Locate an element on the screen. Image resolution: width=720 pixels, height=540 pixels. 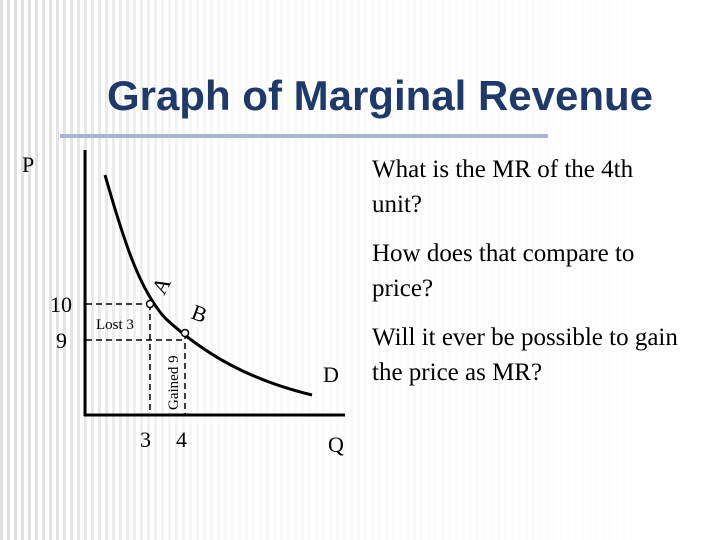
question: How does that compare to price? is located at coordinates (503, 271).